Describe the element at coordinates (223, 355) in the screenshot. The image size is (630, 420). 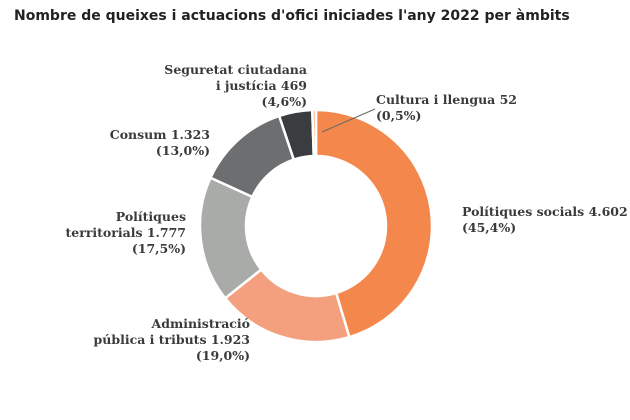
I see `slice-label-line: (19,0%)` at that location.